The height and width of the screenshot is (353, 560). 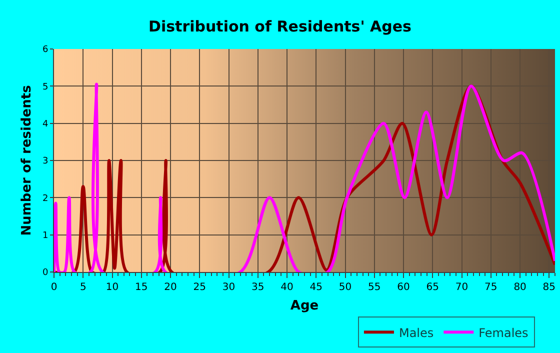 What do you see at coordinates (549, 287) in the screenshot?
I see `x-tick-label: 85` at bounding box center [549, 287].